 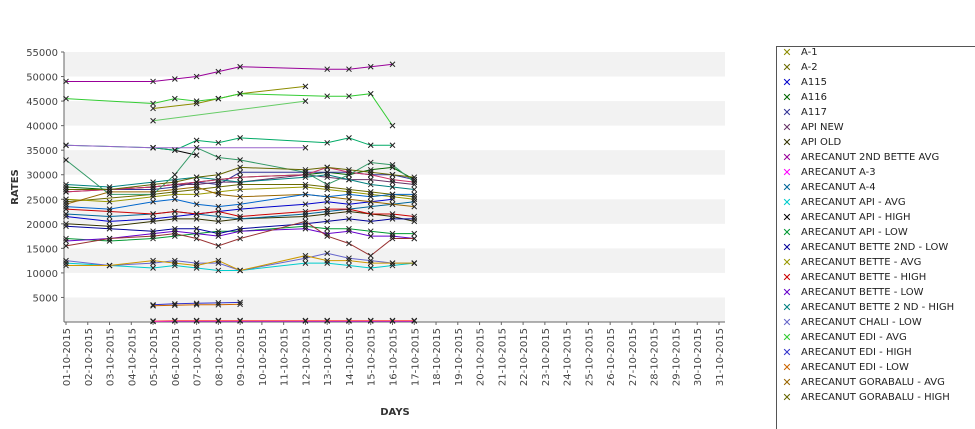 I want to click on y-tick-label: 30000, so click(x=42, y=176).